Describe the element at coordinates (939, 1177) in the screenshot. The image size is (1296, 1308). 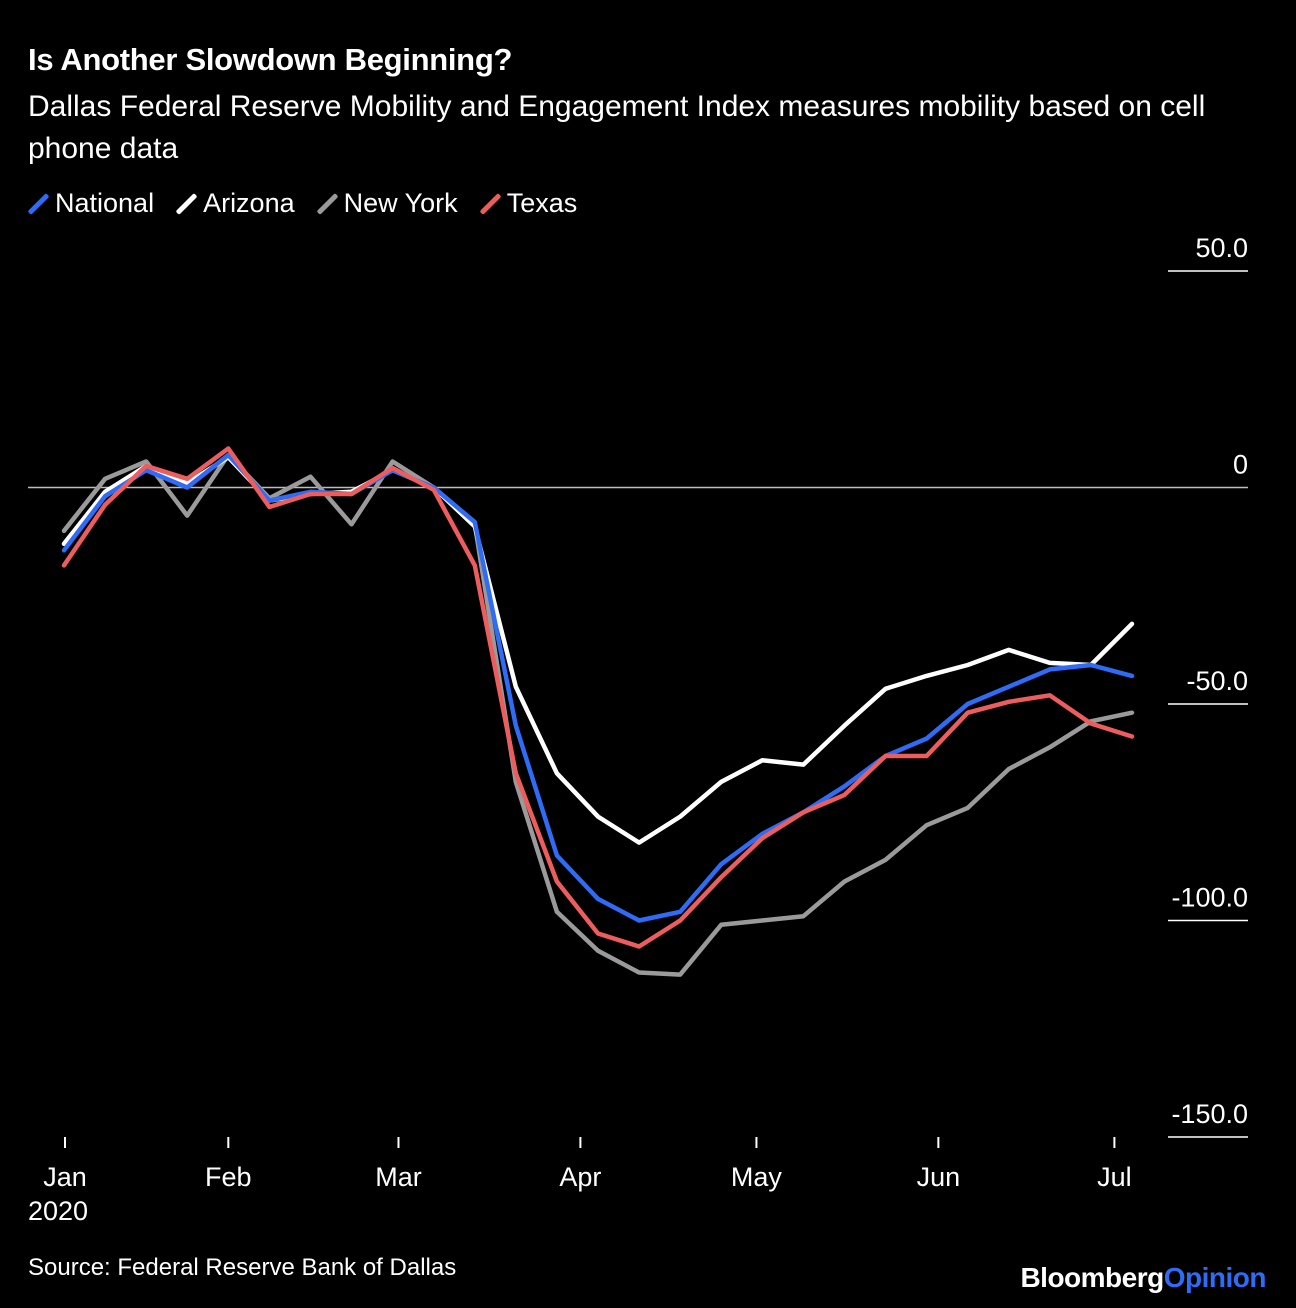
I see `x-tick-label: Jun` at that location.